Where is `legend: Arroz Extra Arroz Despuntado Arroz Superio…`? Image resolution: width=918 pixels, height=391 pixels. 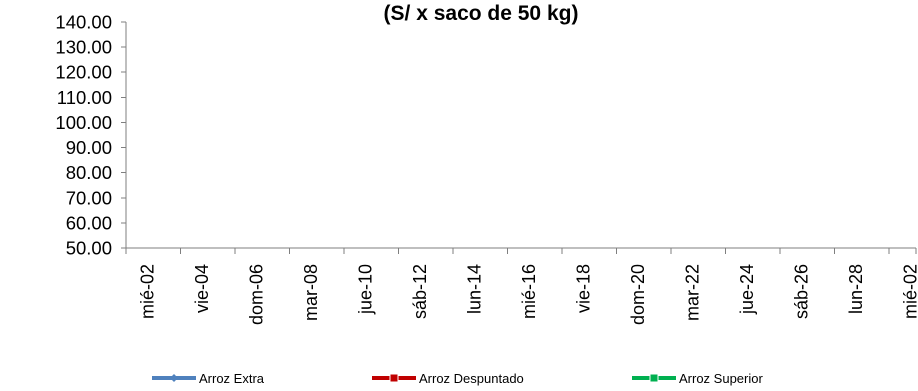
legend: Arroz Extra Arroz Despuntado Arroz Superio… is located at coordinates (457, 378).